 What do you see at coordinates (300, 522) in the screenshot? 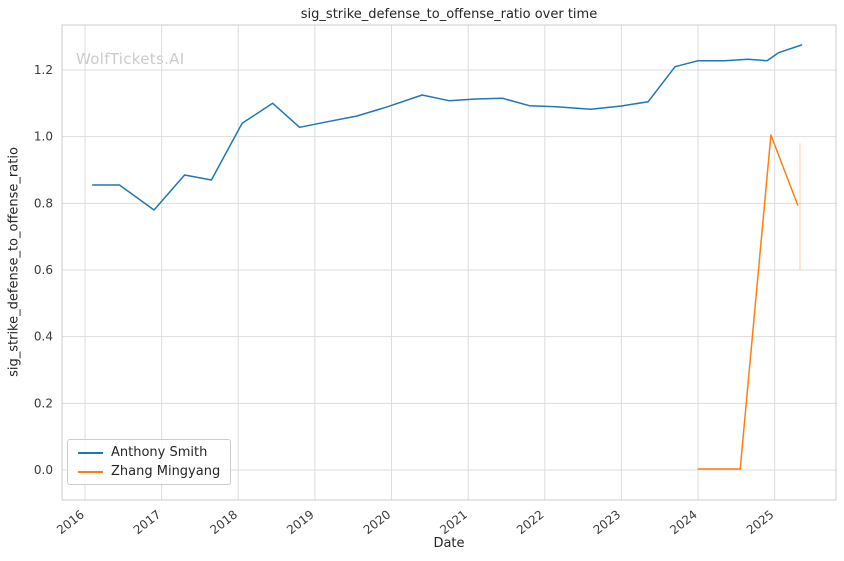
I see `x-tick-label: 2019` at bounding box center [300, 522].